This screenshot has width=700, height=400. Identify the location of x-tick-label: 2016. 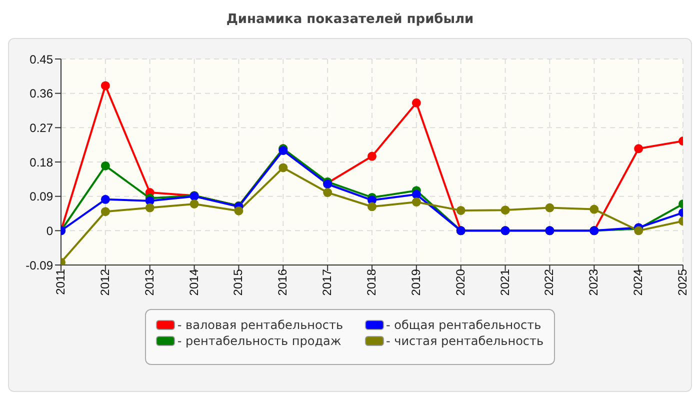
(283, 282).